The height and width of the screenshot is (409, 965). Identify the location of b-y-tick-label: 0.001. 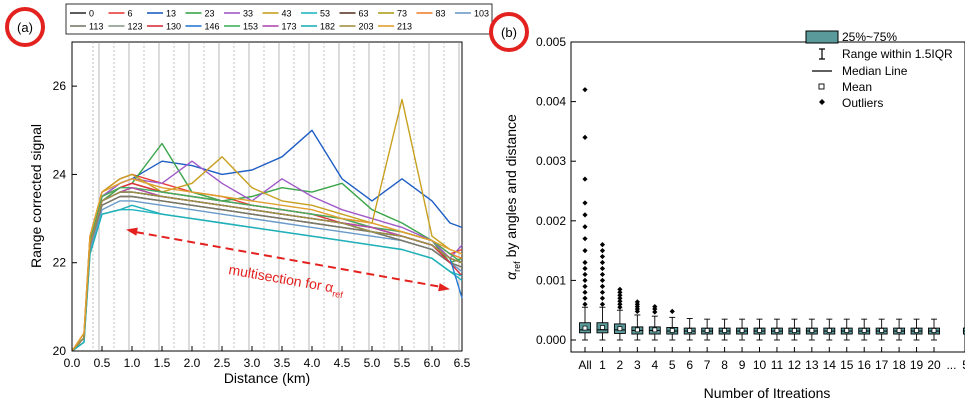
(551, 280).